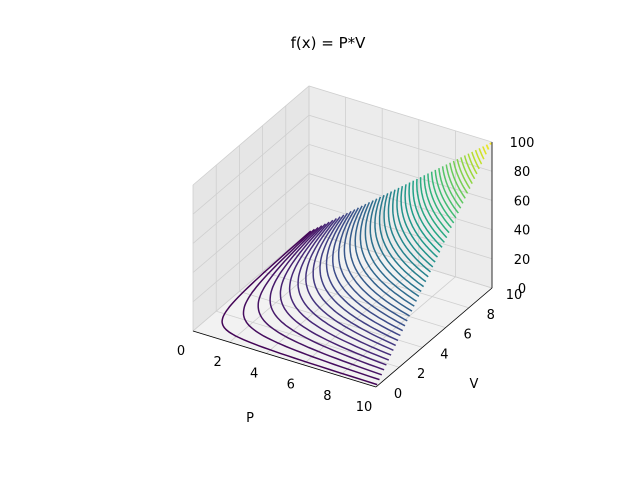  Describe the element at coordinates (250, 418) in the screenshot. I see `x-axis-label: P` at that location.